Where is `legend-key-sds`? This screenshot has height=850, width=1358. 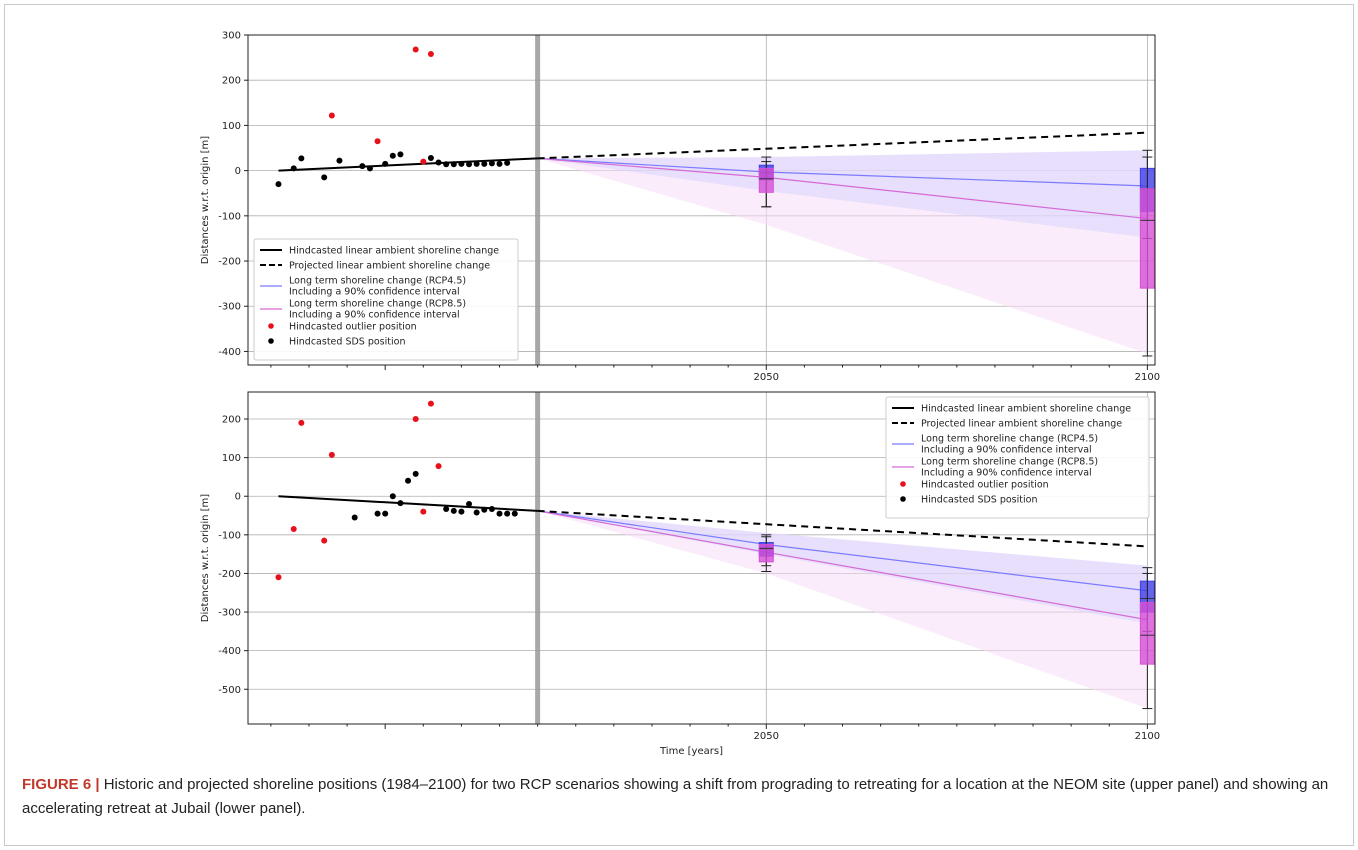
legend-key-sds is located at coordinates (271, 341).